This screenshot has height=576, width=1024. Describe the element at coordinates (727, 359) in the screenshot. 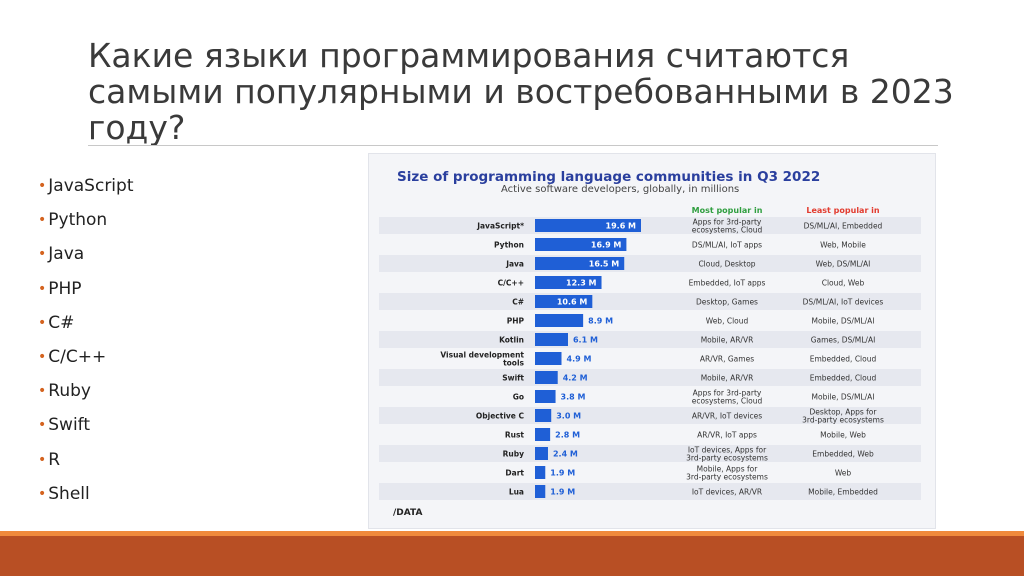

I see `most-popular-cell: AR/VR, Games` at that location.